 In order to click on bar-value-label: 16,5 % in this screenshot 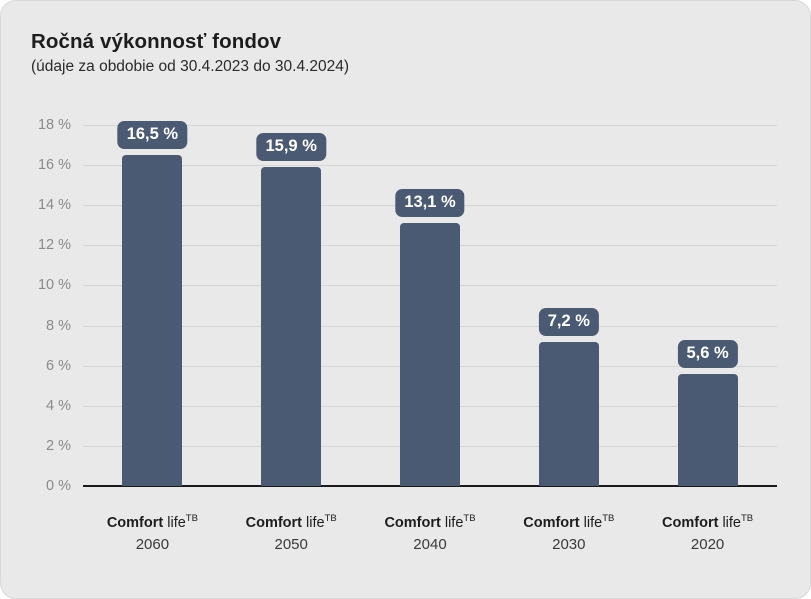, I will do `click(152, 135)`.